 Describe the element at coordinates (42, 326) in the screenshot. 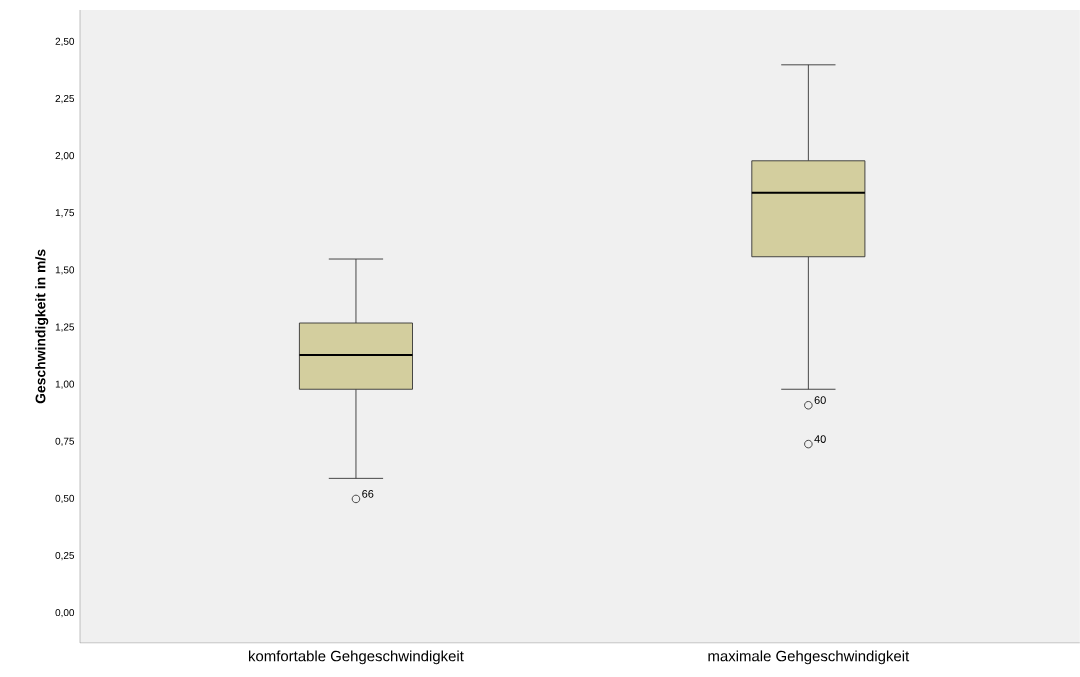

I see `y-axis-title: Geschwindigkeit in m/s` at that location.